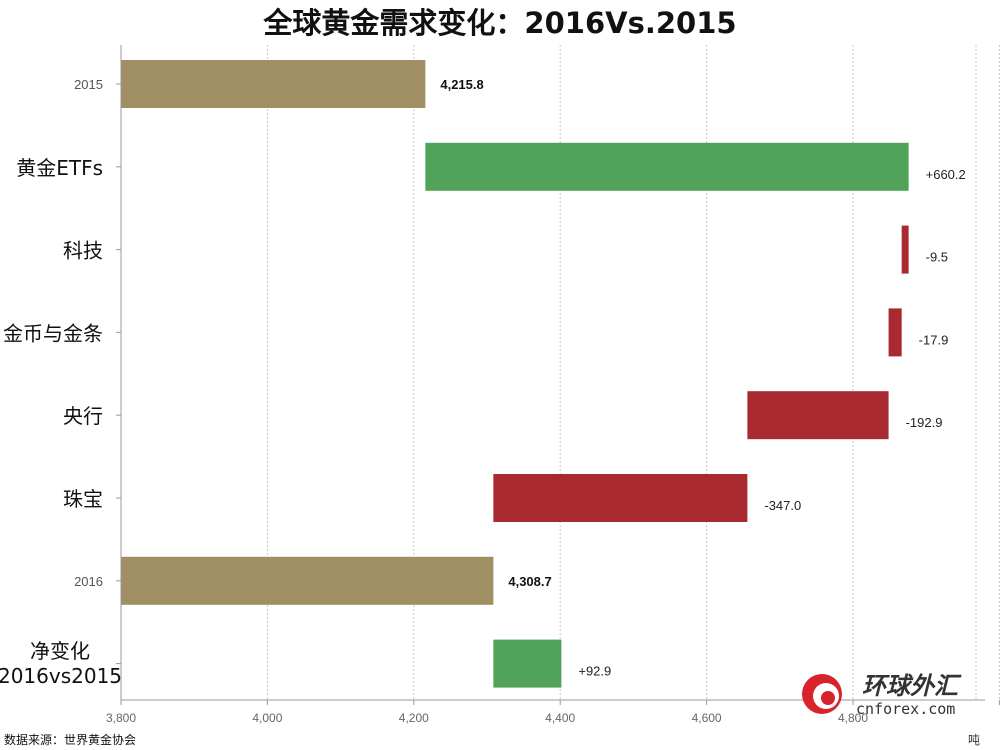 Image resolution: width=1000 pixels, height=750 pixels. I want to click on x-tick-label: 4,400, so click(560, 718).